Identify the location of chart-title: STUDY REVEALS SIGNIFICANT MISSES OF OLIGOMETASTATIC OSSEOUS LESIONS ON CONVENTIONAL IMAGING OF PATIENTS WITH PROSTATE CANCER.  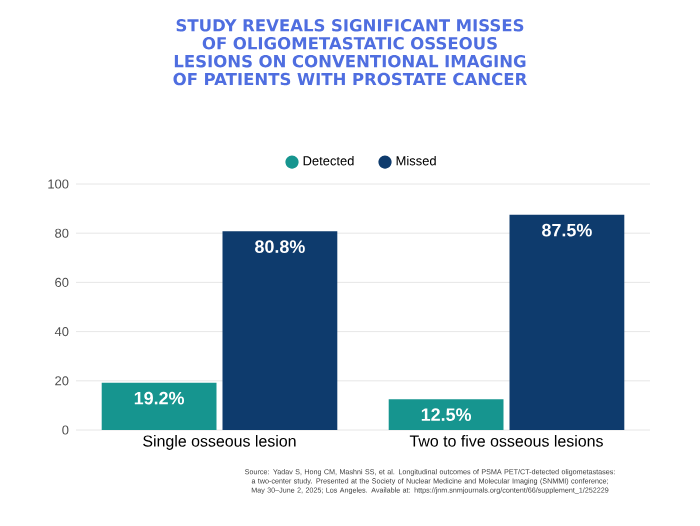
(350, 52).